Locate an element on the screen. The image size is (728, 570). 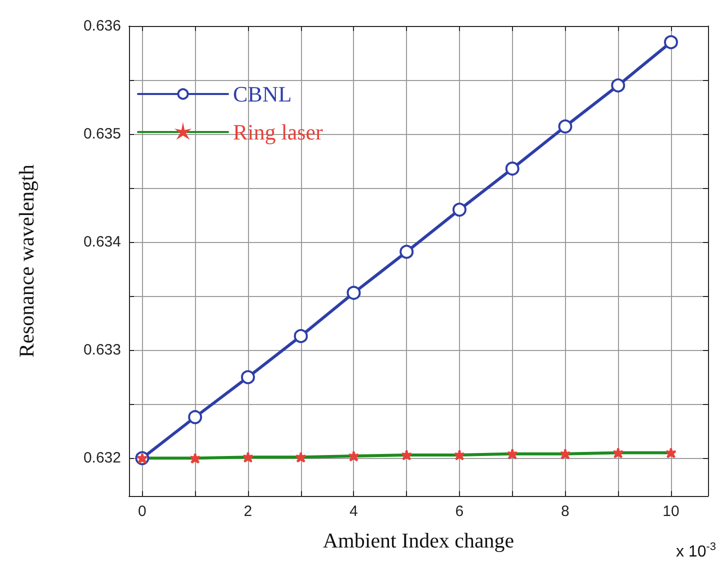
legend-label: CBNL is located at coordinates (262, 94).